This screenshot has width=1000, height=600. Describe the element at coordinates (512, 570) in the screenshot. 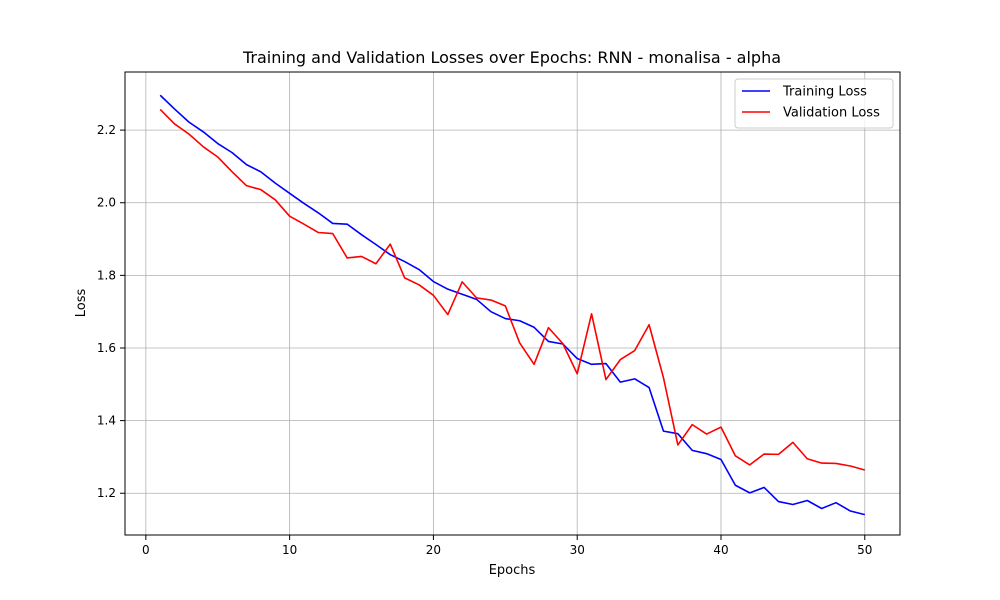

I see `x-axis-label: Epochs` at that location.